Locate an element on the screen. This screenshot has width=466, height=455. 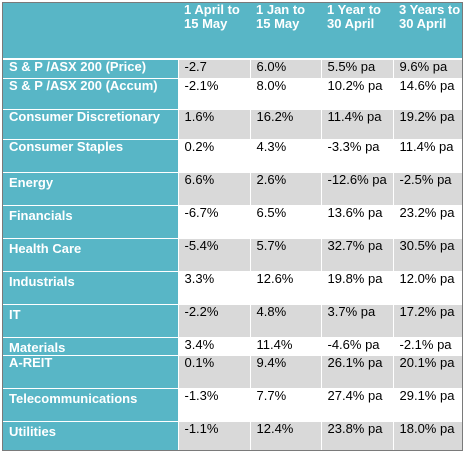
cell-value: -2.1% is located at coordinates (213, 94).